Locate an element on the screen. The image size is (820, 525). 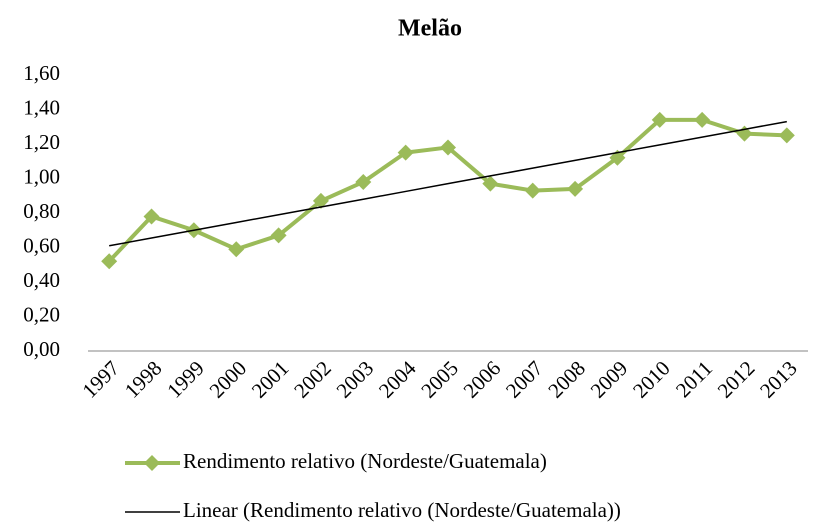
x-tick-label: 2000 is located at coordinates (228, 379).